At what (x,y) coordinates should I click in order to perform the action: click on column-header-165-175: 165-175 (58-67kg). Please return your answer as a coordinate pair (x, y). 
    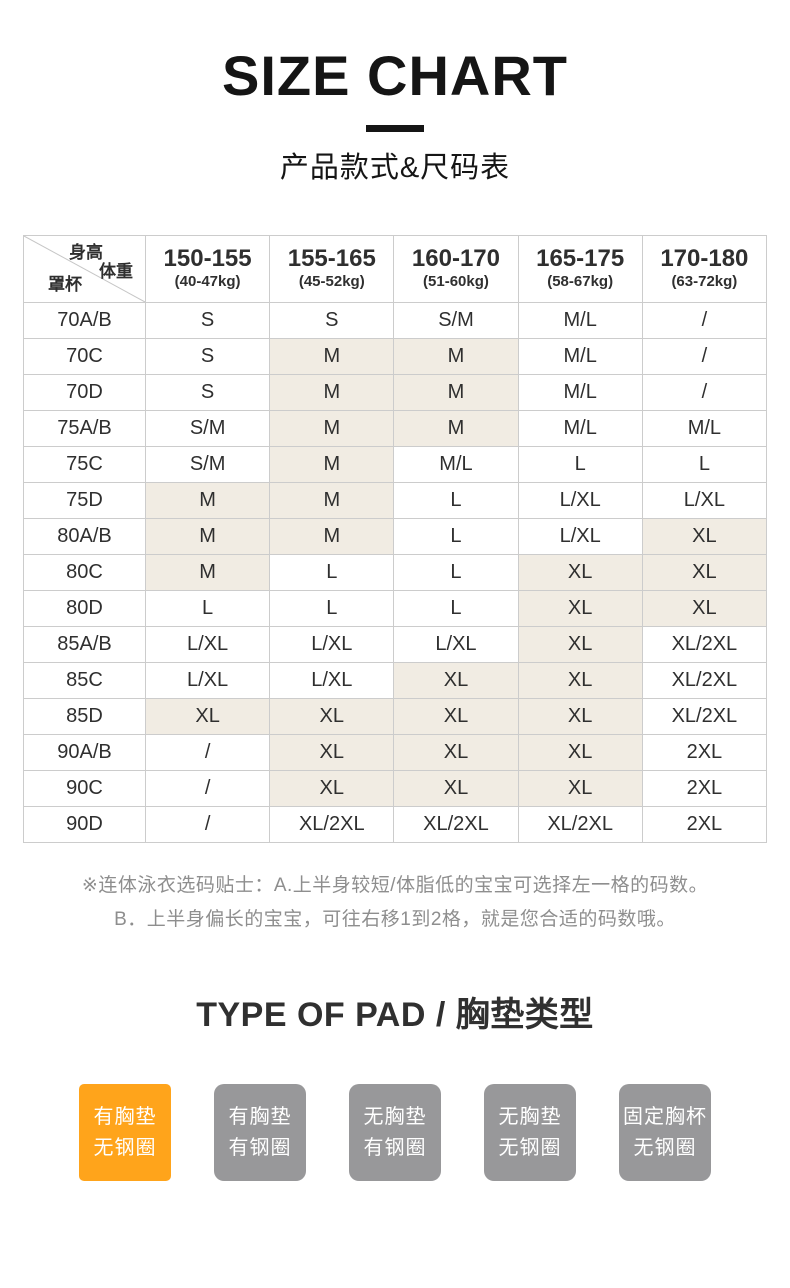
    Looking at the image, I should click on (580, 268).